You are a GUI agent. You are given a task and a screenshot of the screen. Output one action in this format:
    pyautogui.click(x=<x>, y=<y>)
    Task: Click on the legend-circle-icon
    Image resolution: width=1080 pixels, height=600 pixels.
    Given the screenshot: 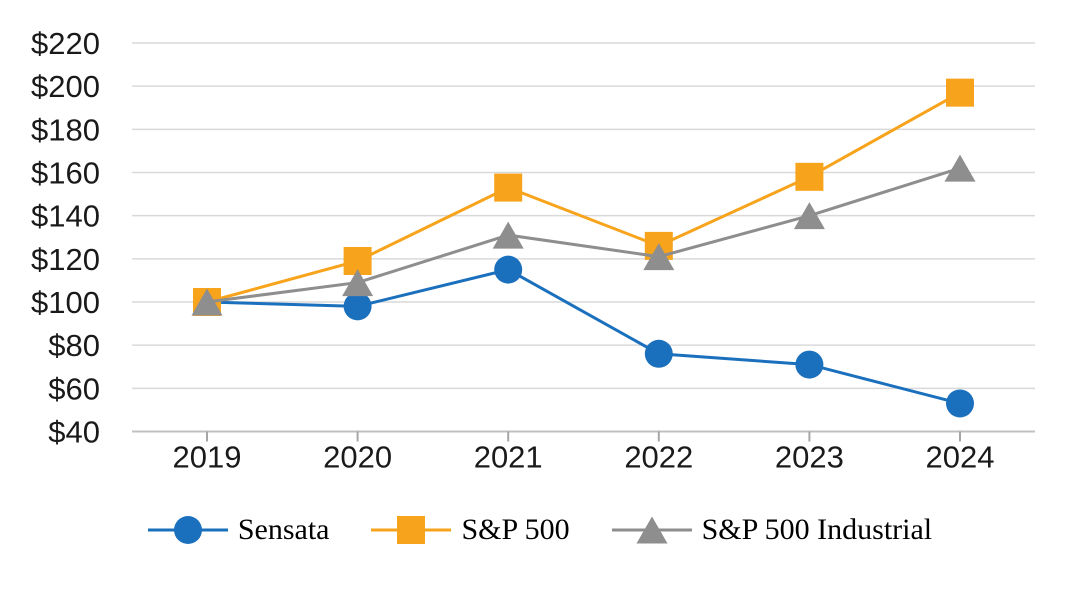 What is the action you would take?
    pyautogui.click(x=187, y=530)
    